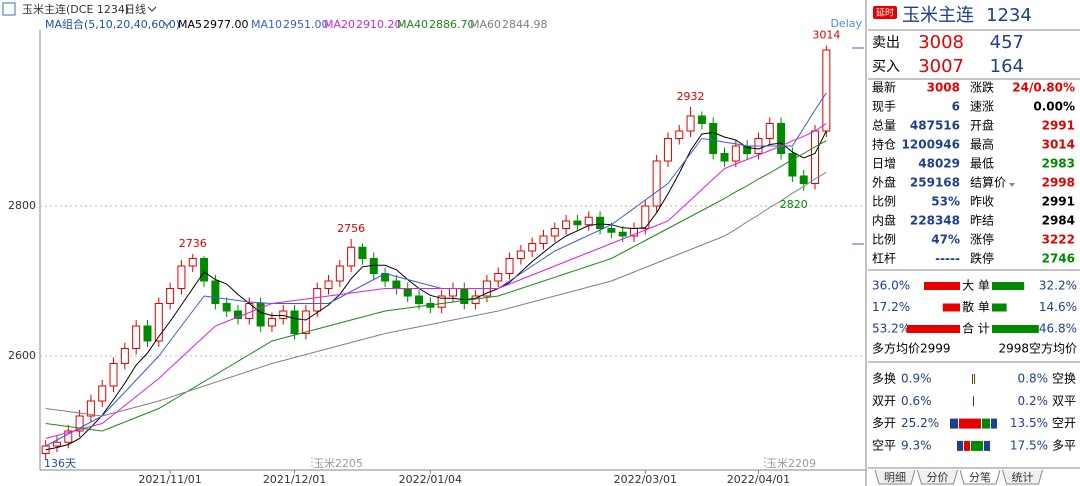  Describe the element at coordinates (988, 182) in the screenshot. I see `stat-label: 结算价` at that location.